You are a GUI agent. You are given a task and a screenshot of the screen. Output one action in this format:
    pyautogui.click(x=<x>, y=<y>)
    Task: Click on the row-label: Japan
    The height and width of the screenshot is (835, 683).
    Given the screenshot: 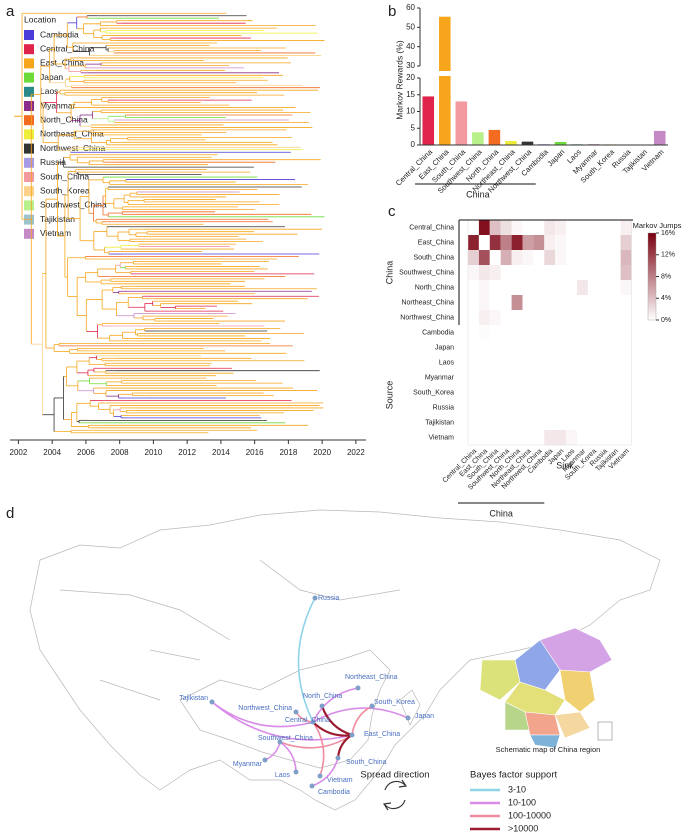 What is the action you would take?
    pyautogui.click(x=444, y=347)
    